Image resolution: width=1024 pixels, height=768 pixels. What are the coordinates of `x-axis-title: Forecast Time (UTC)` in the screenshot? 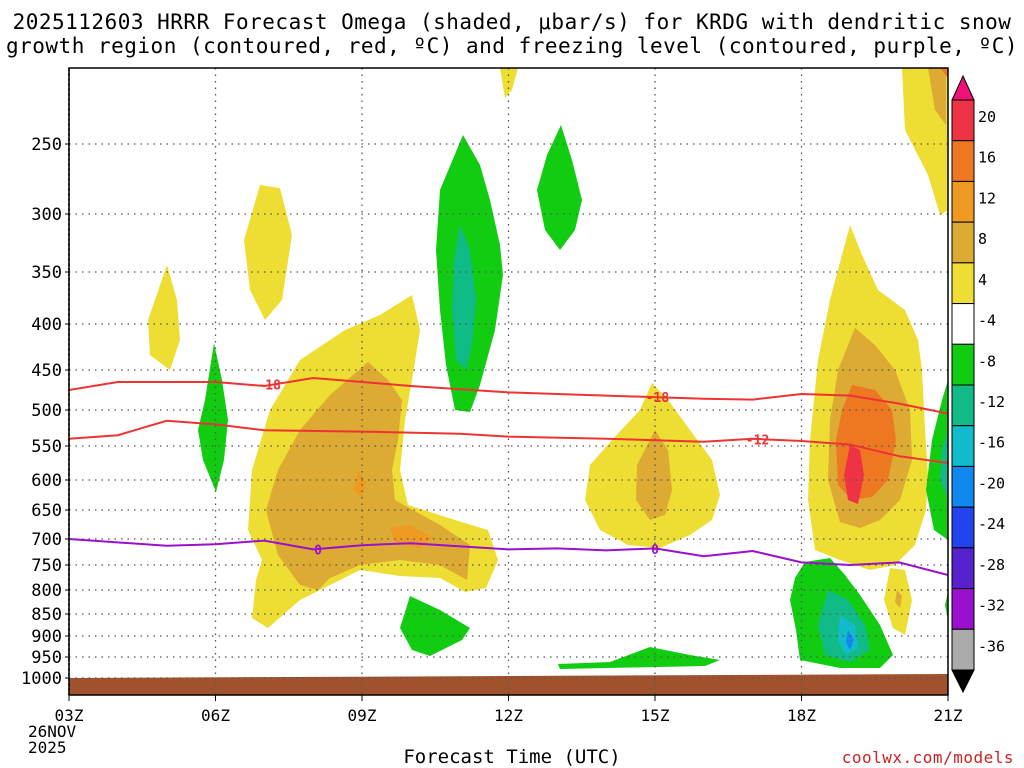 It's located at (512, 757).